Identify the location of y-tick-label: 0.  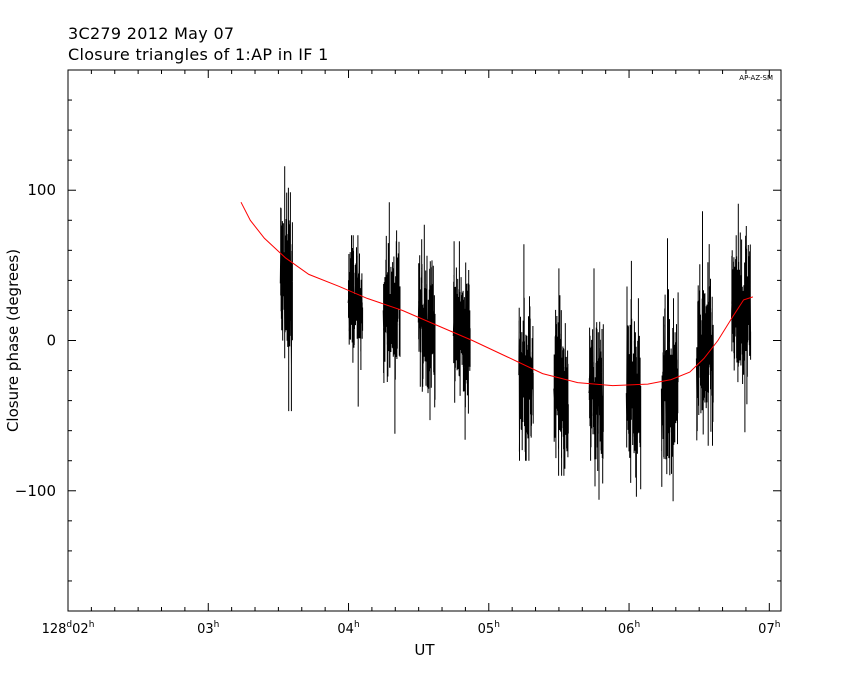
(51, 341).